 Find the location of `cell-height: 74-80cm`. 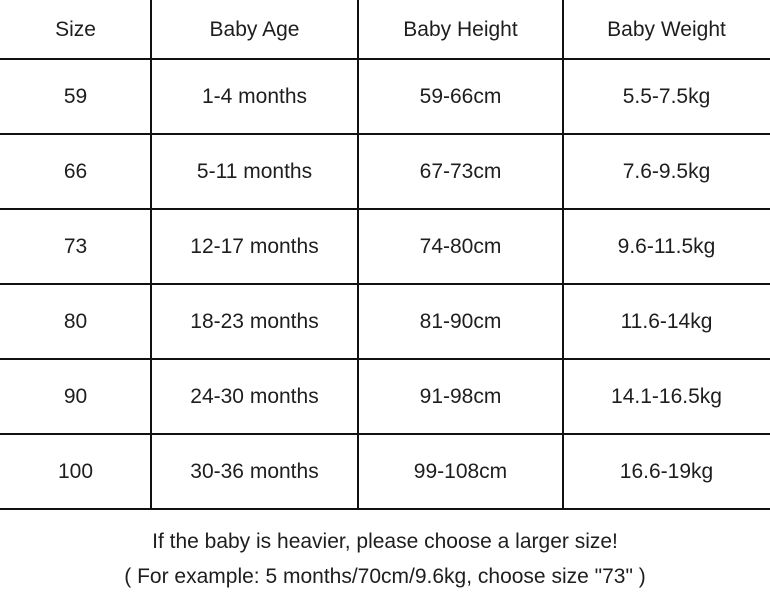

cell-height: 74-80cm is located at coordinates (460, 246).